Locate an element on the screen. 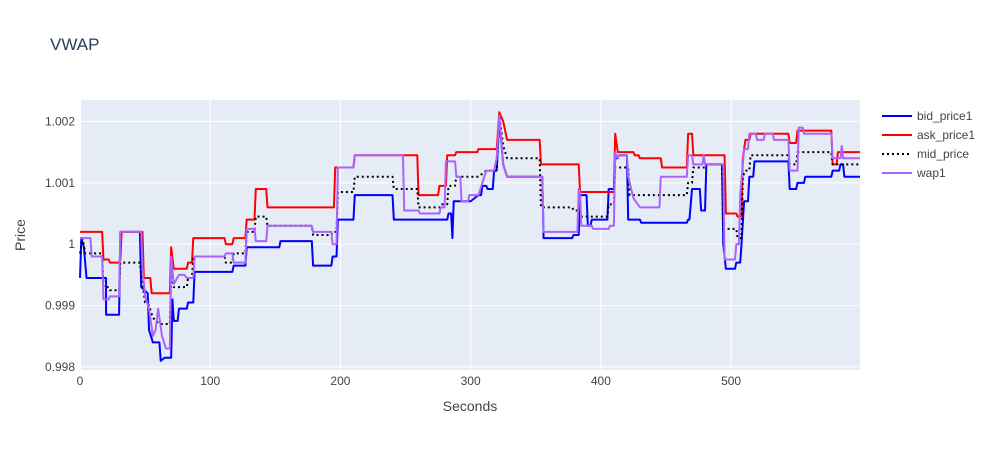  y-tick-label: 1.002 is located at coordinates (60, 121).